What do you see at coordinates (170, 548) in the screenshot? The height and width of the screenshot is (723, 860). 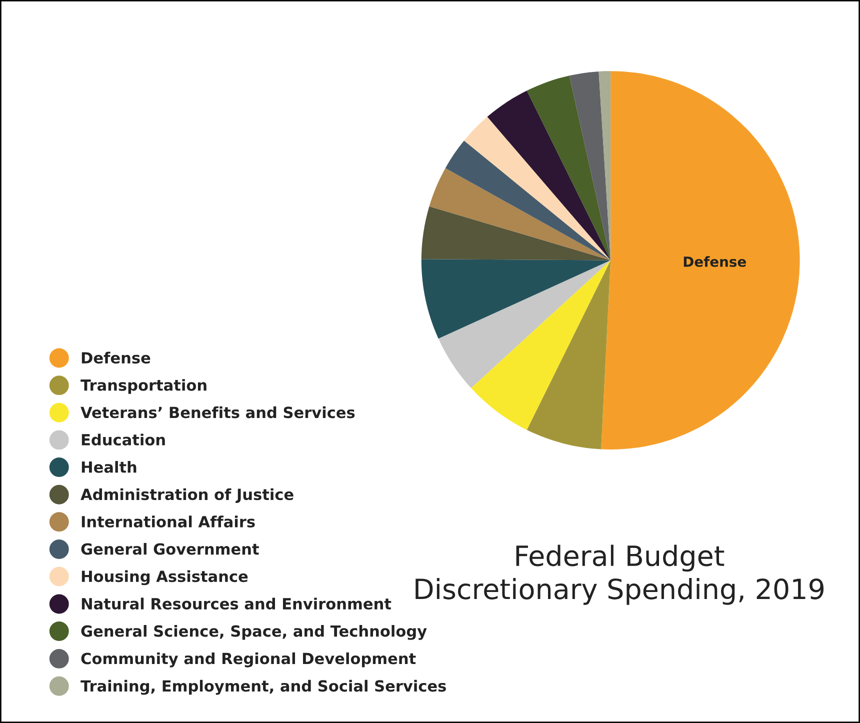 I see `legend-label: General Government` at bounding box center [170, 548].